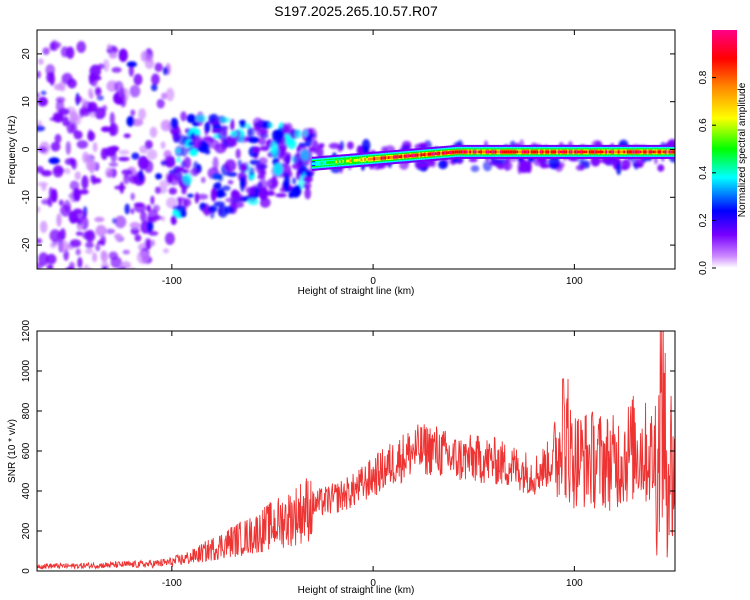 Image resolution: width=750 pixels, height=600 pixels. Describe the element at coordinates (172, 583) in the screenshot. I see `snr-xtick-label: -100` at that location.